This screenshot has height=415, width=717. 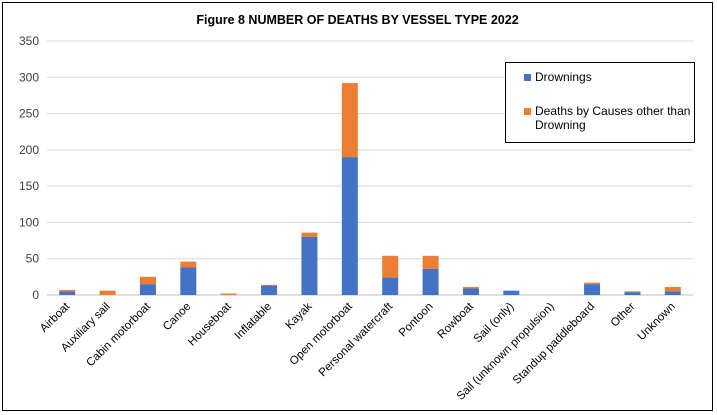 I want to click on x-tick-label: Other, so click(x=623, y=315).